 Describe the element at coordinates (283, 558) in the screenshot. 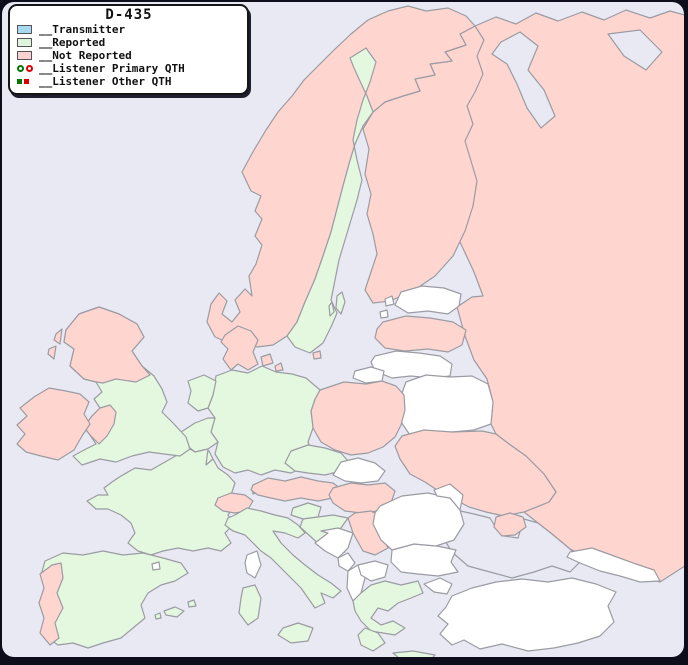

I see `country-ita` at that location.